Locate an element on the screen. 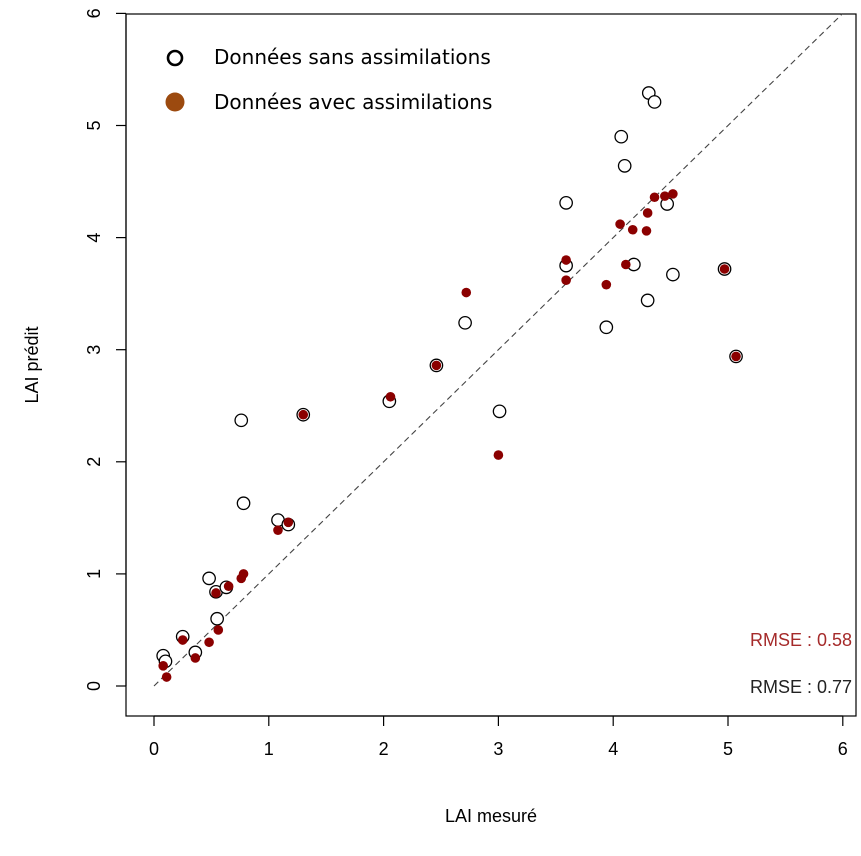 The image size is (861, 856). y-tick-label: 0 is located at coordinates (94, 686).